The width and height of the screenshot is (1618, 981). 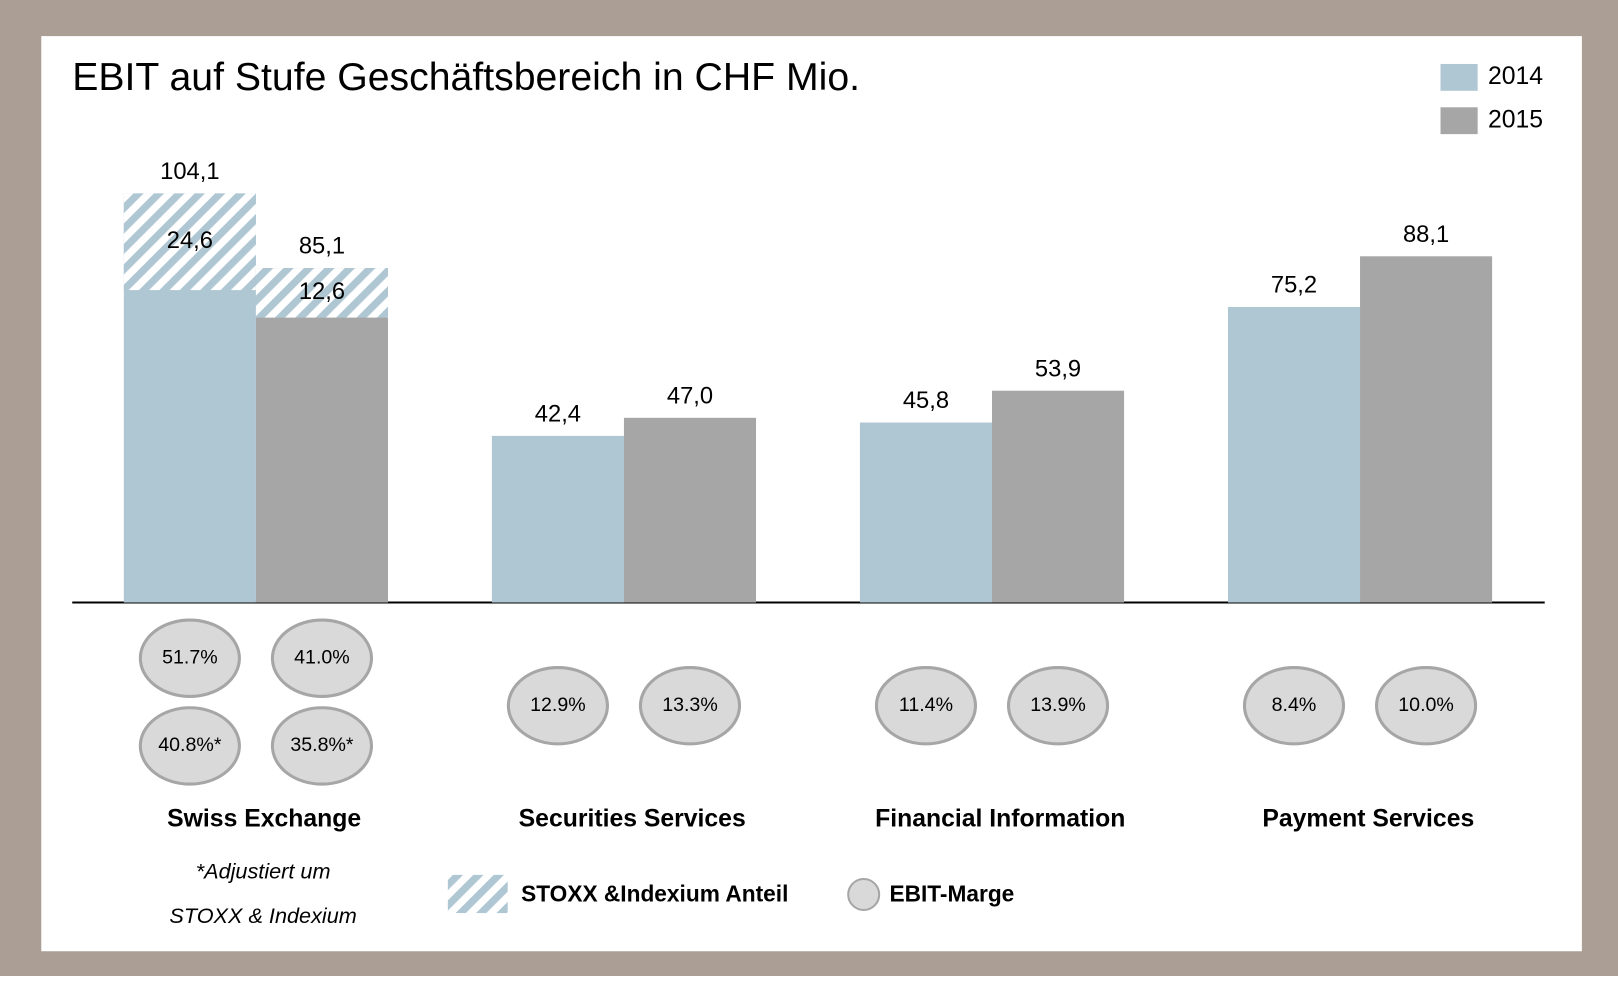 What do you see at coordinates (322, 247) in the screenshot?
I see `value-label: 85,1` at bounding box center [322, 247].